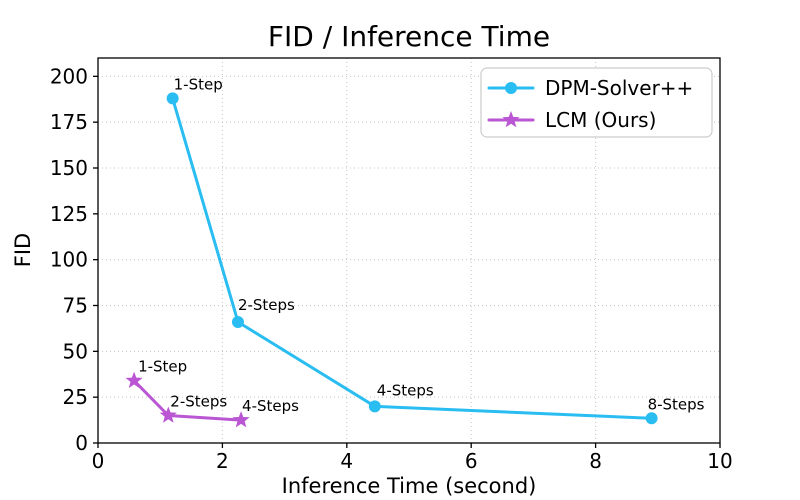  What do you see at coordinates (98, 461) in the screenshot?
I see `x-tick-label: 0` at bounding box center [98, 461].